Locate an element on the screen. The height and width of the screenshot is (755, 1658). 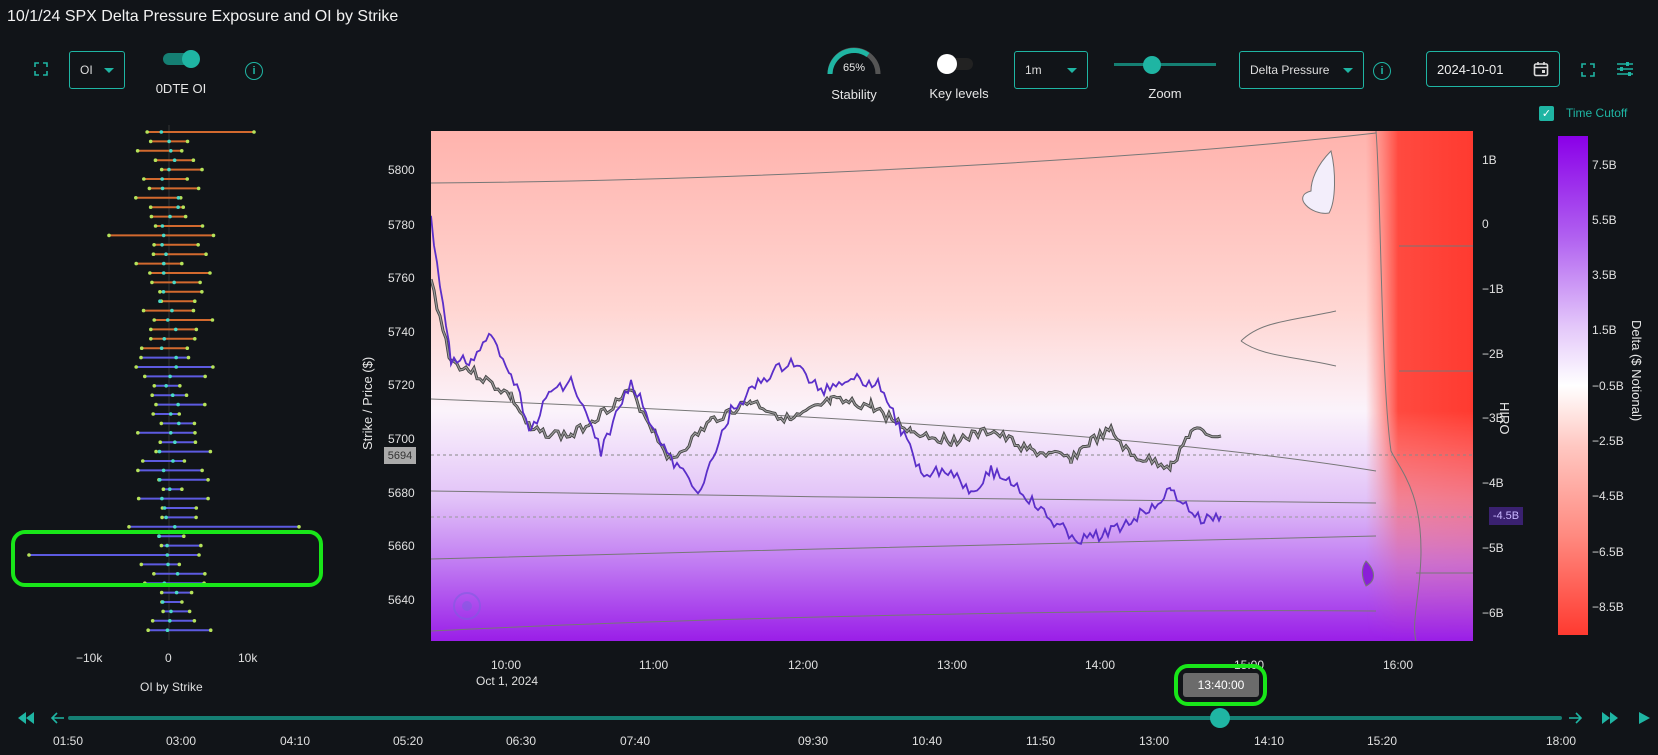
timeline-thumb is located at coordinates (1220, 718).